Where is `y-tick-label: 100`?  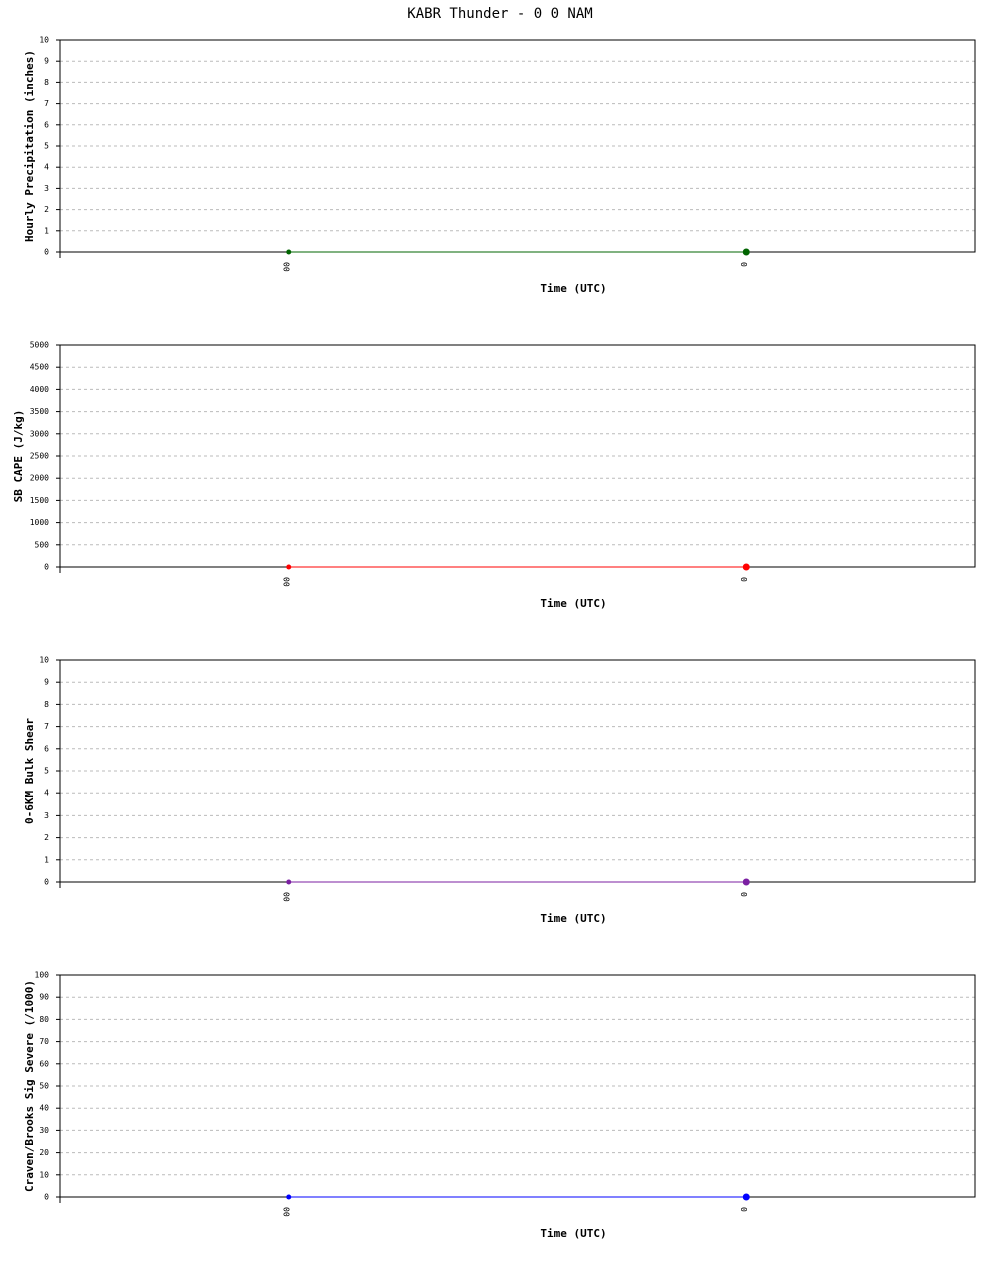
y-tick-label: 100 is located at coordinates (42, 975).